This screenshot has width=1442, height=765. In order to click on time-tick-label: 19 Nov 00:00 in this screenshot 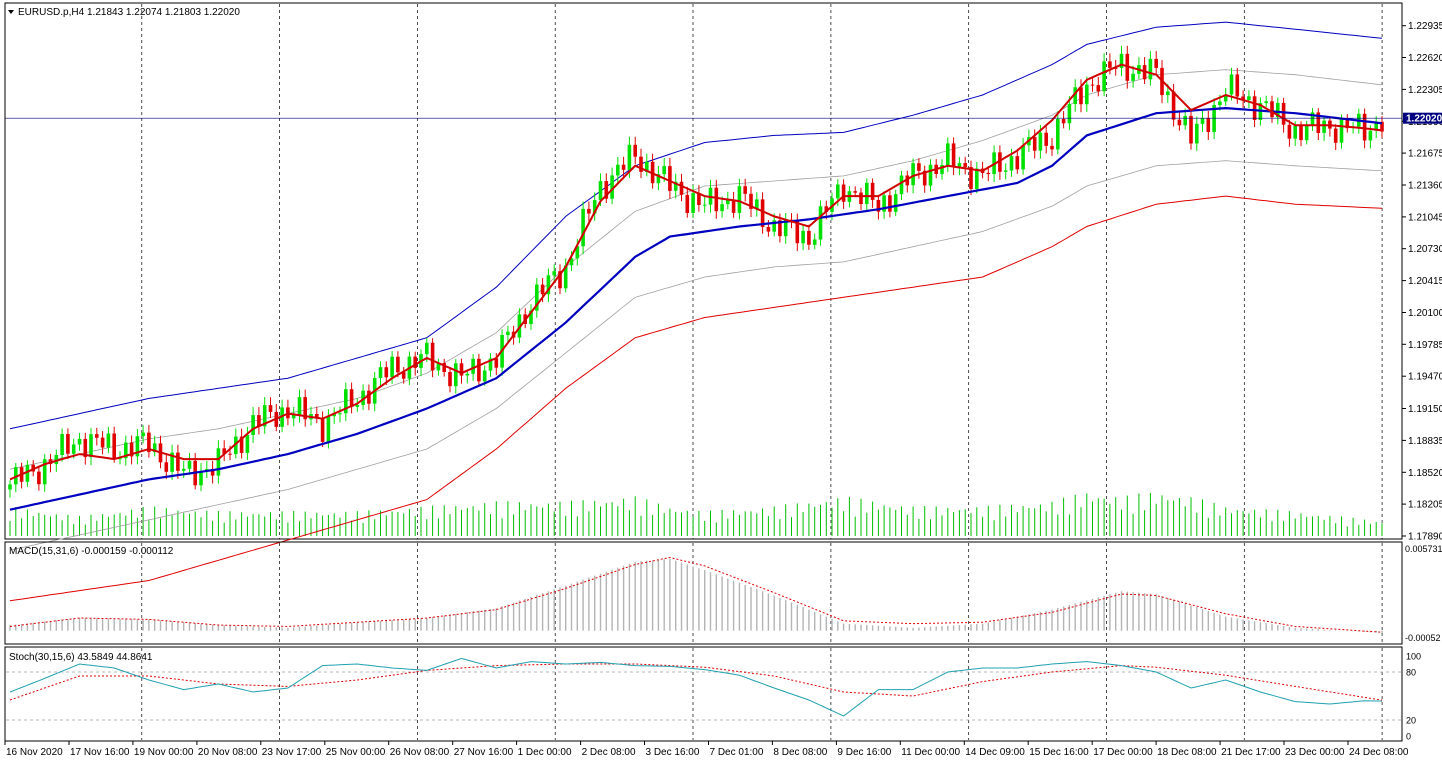, I will do `click(164, 752)`.